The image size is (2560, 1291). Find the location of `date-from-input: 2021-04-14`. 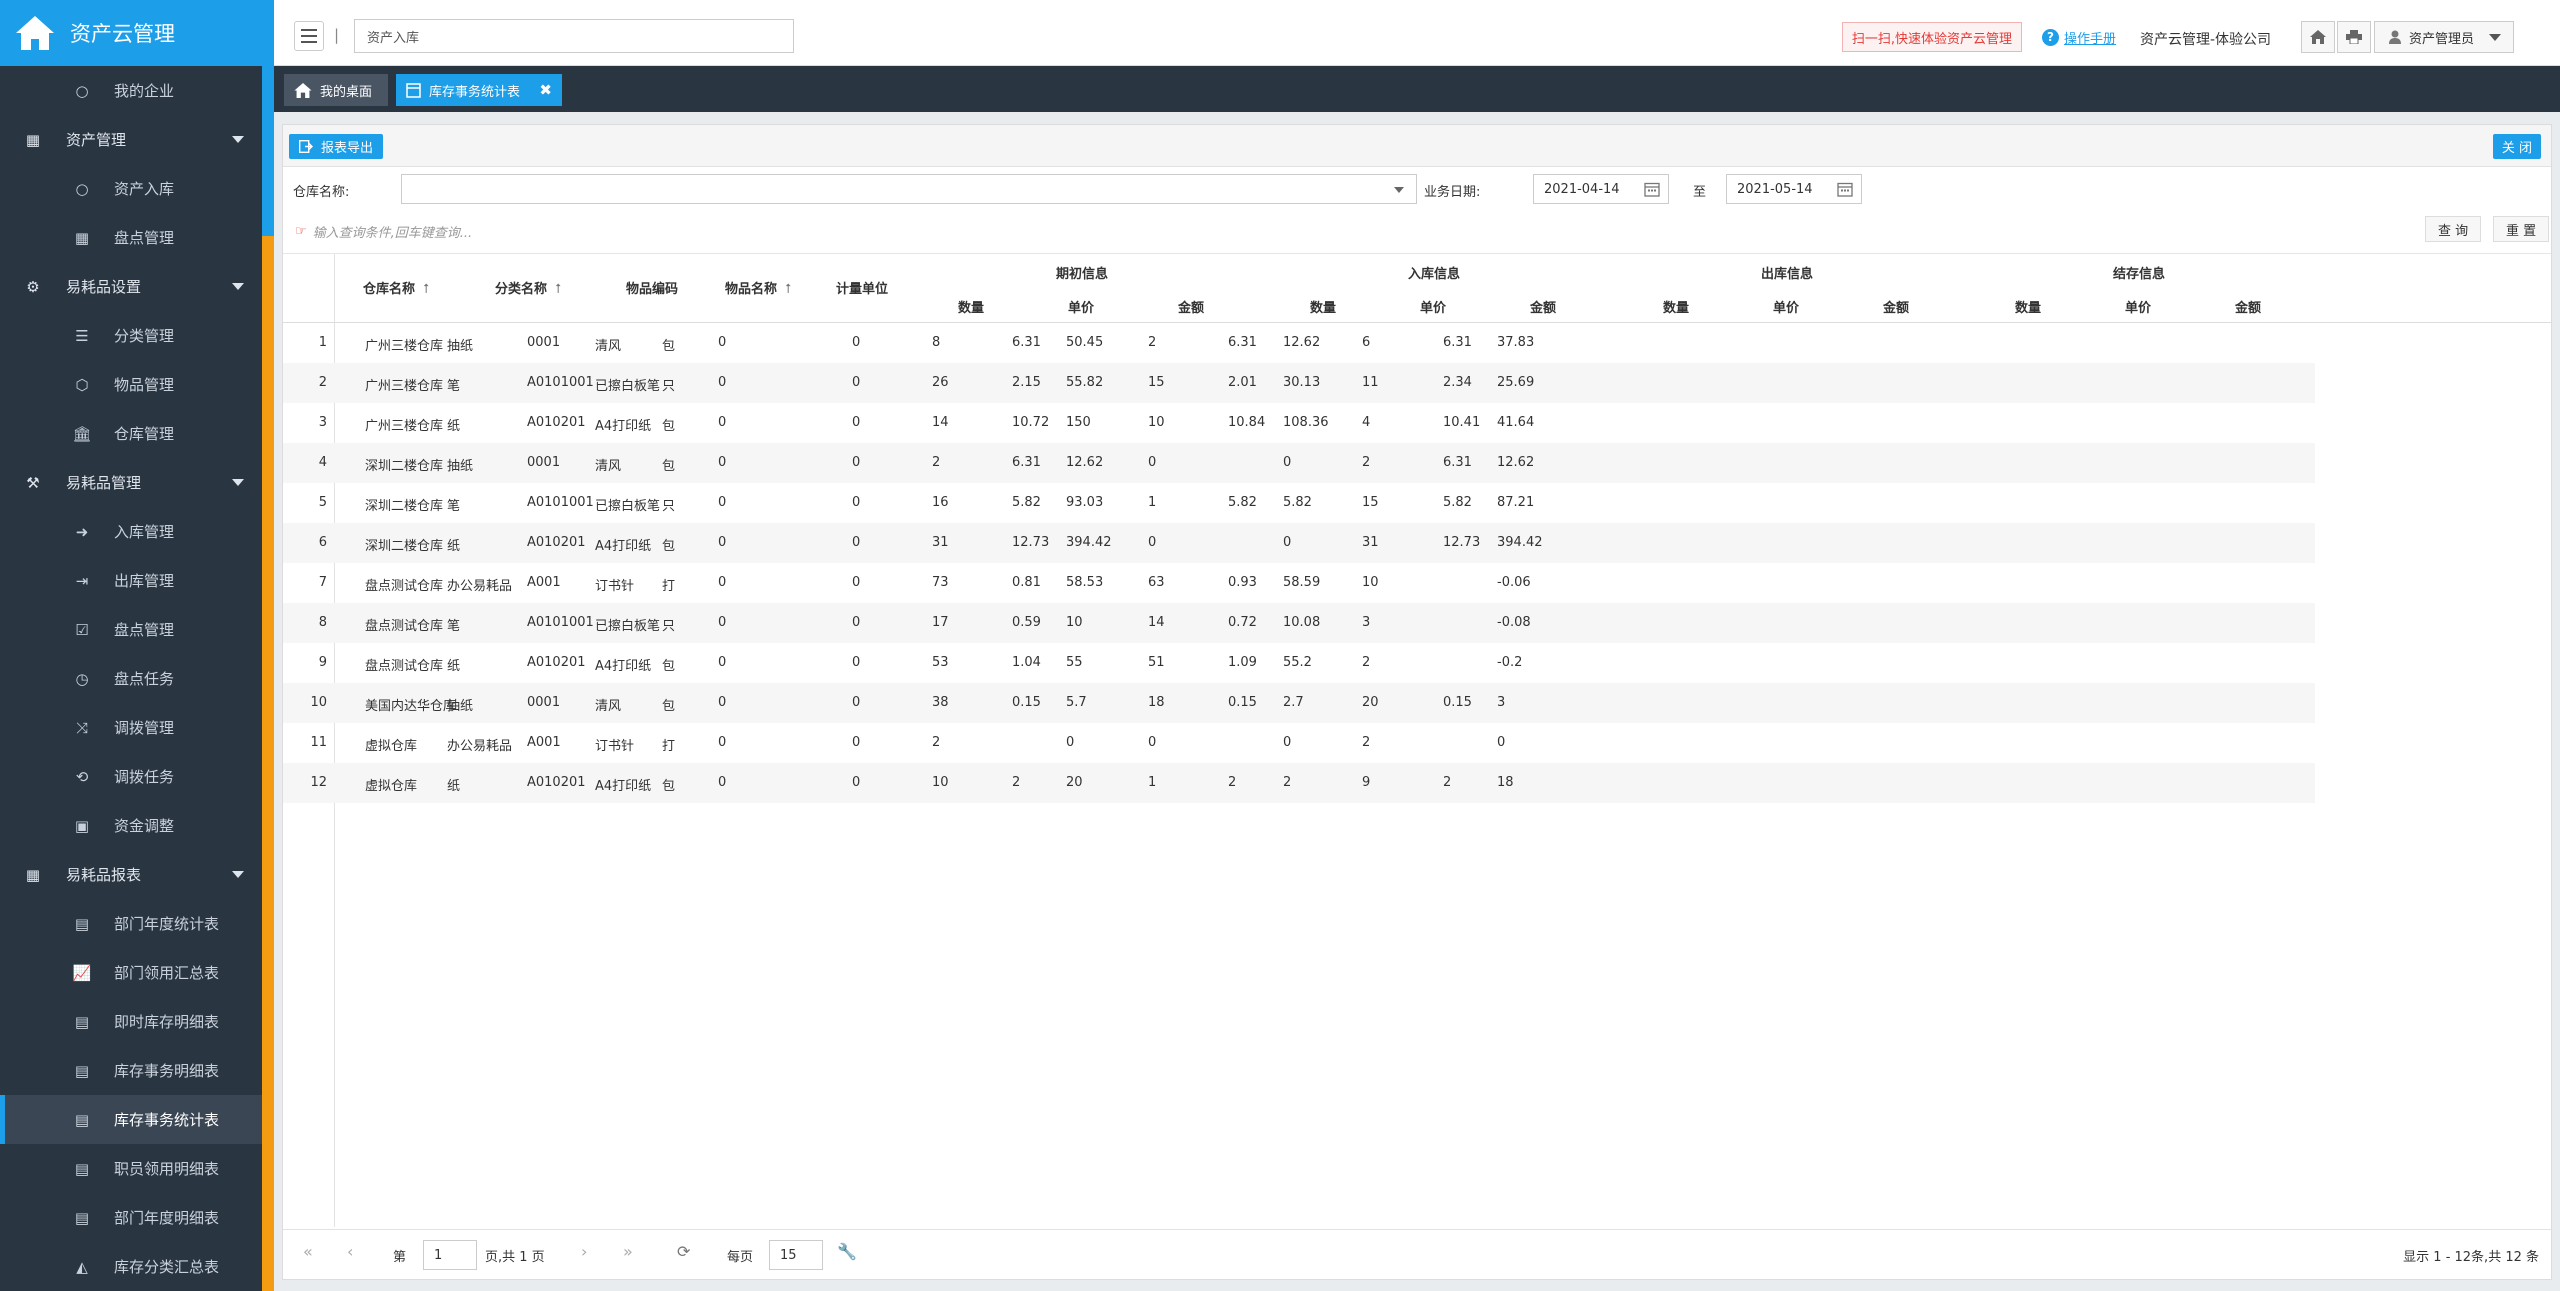

date-from-input: 2021-04-14 is located at coordinates (1601, 189).